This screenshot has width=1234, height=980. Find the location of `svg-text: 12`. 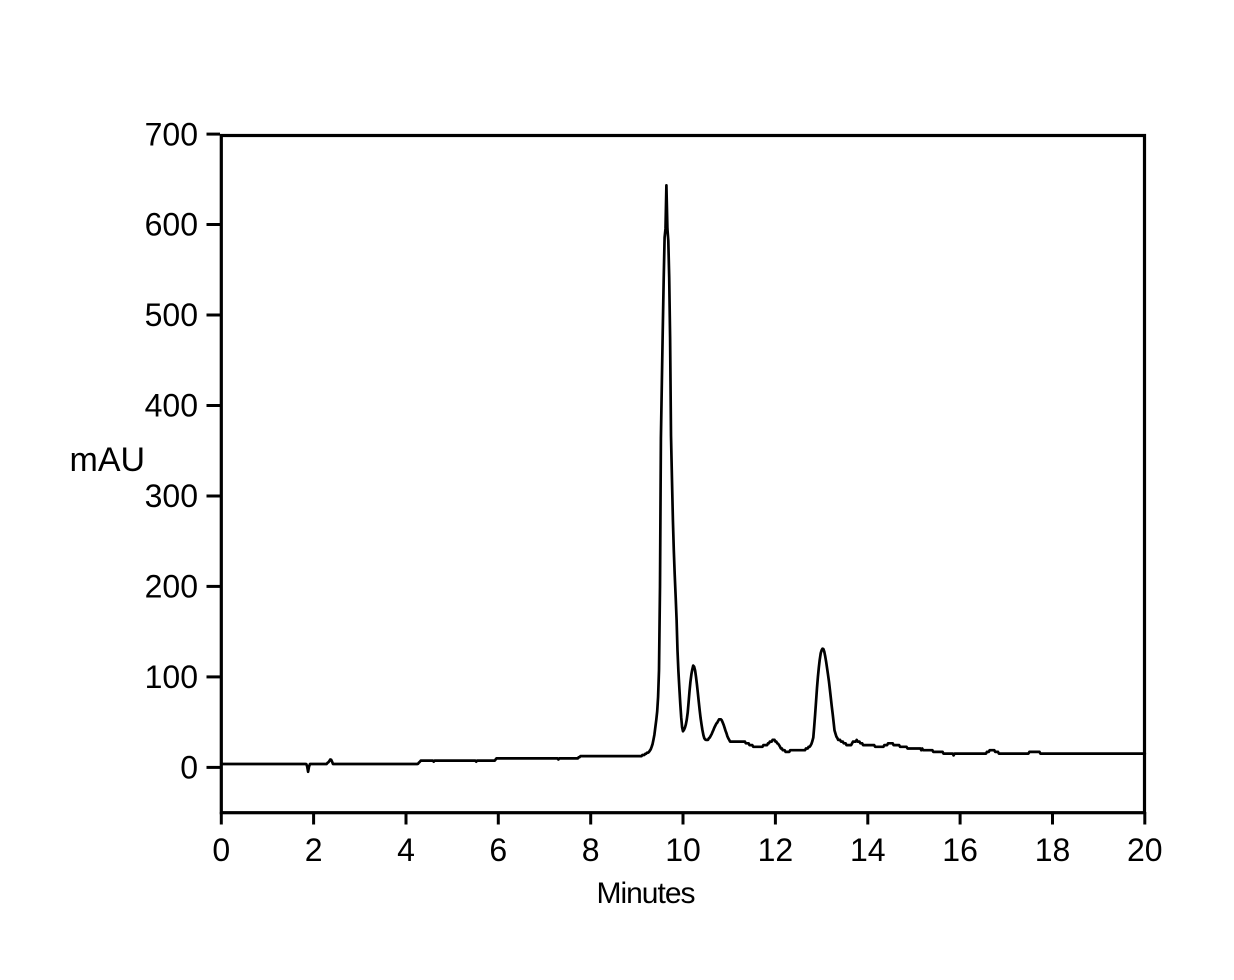

svg-text: 12 is located at coordinates (776, 850).